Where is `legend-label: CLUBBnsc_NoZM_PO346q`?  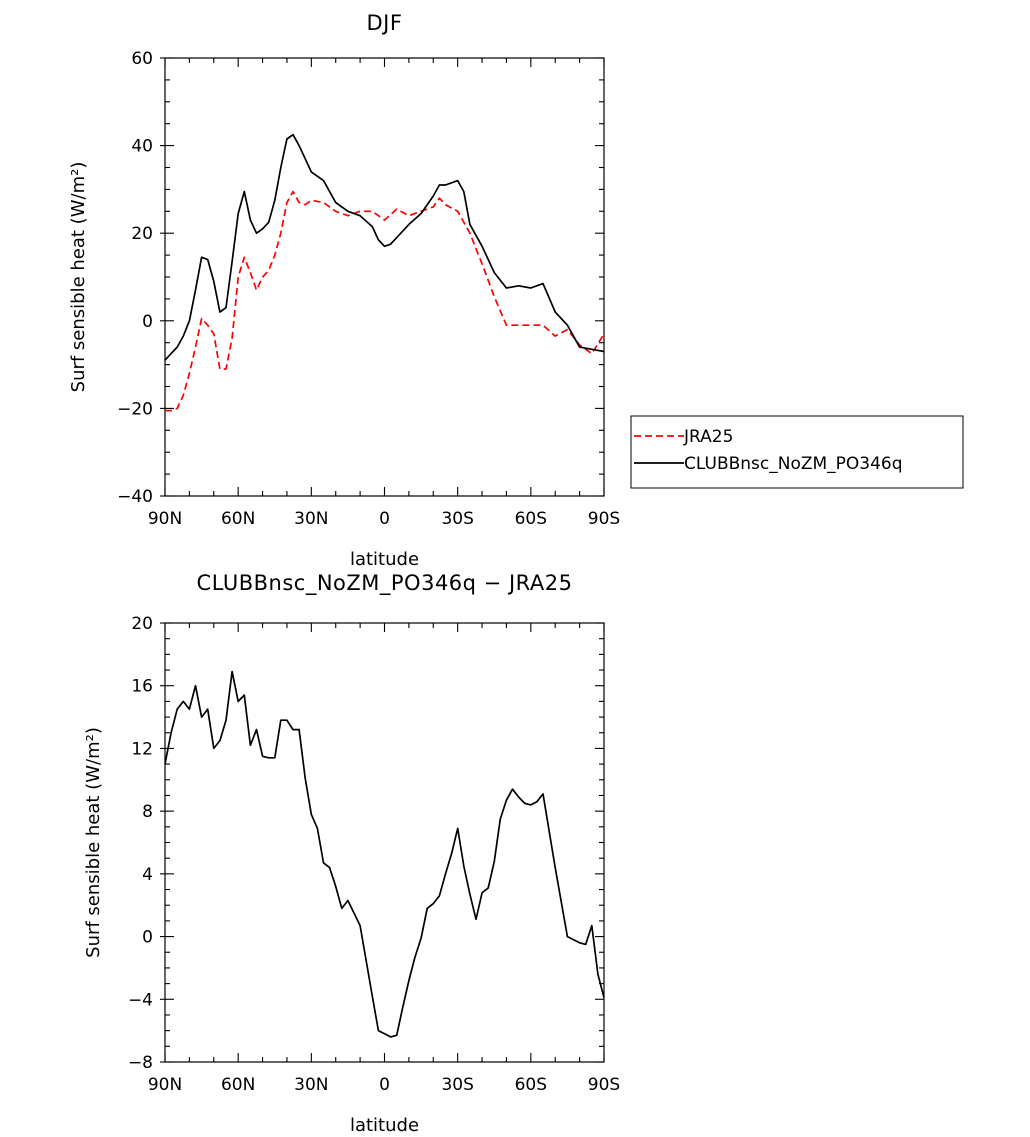
legend-label: CLUBBnsc_NoZM_PO346q is located at coordinates (793, 464).